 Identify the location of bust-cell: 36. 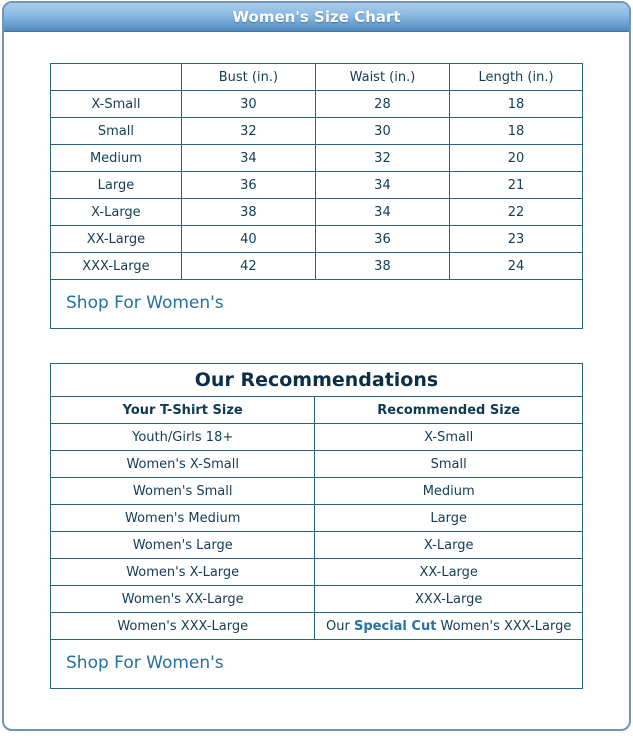
(248, 185).